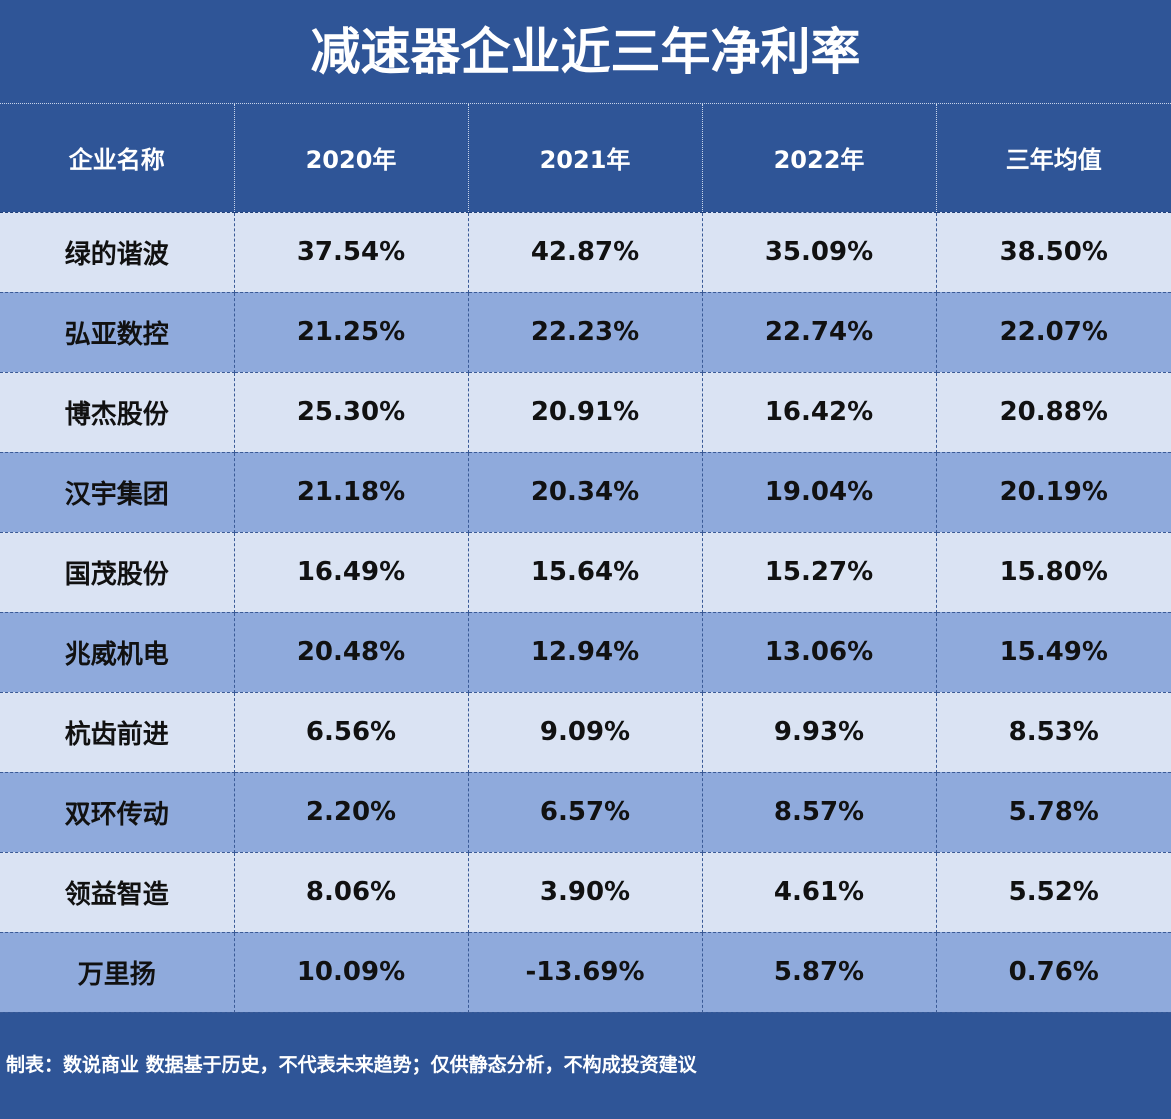  I want to click on value-2020: 16.49%, so click(351, 572).